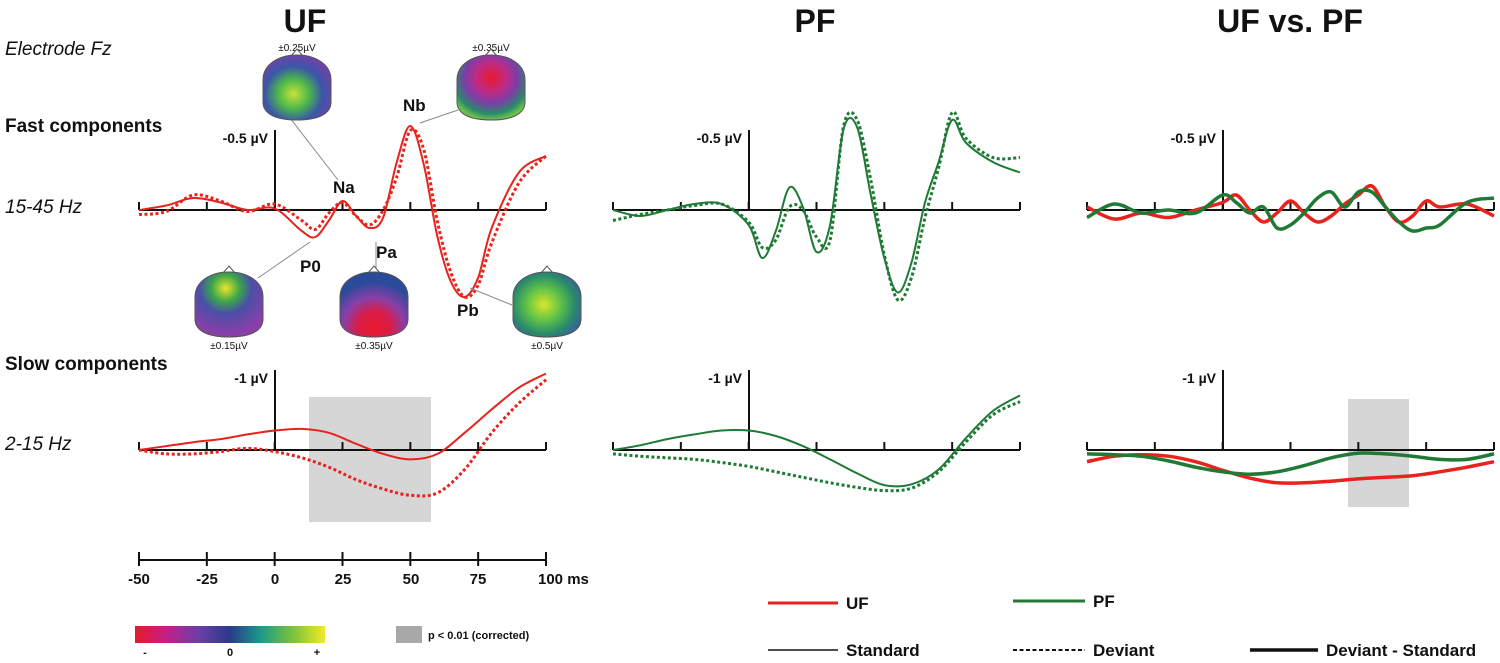 The width and height of the screenshot is (1500, 663). Describe the element at coordinates (547, 308) in the screenshot. I see `topomap-pb: ±0.5µV` at that location.